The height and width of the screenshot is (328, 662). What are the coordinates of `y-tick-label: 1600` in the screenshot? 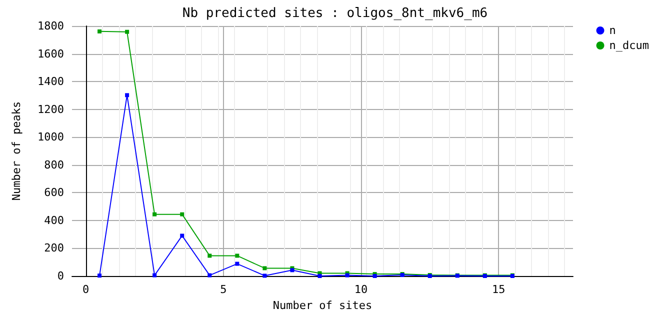 It's located at (51, 53).